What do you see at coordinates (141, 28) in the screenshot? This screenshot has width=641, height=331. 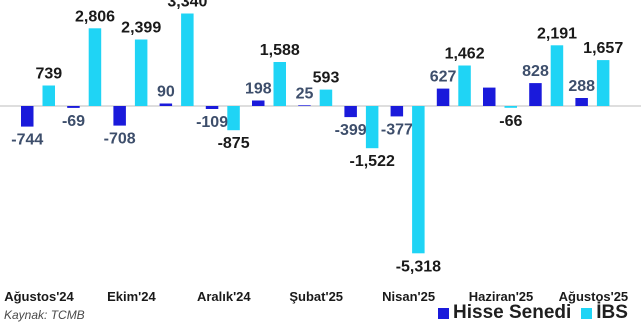 I see `label-ibs-2: 2,399` at bounding box center [141, 28].